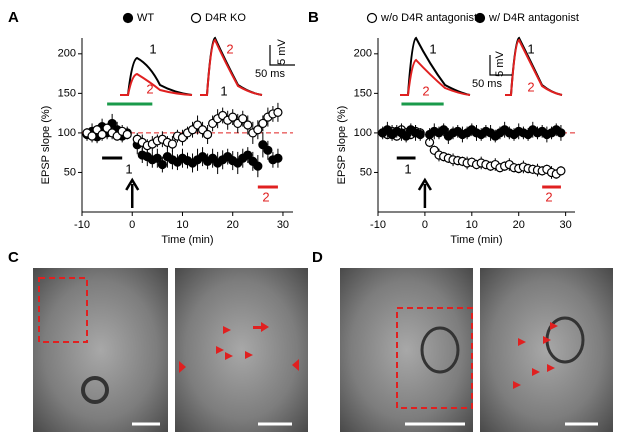 Image resolution: width=629 pixels, height=448 pixels. What do you see at coordinates (225, 18) in the screenshot?
I see `legend-label: D4R KO` at bounding box center [225, 18].